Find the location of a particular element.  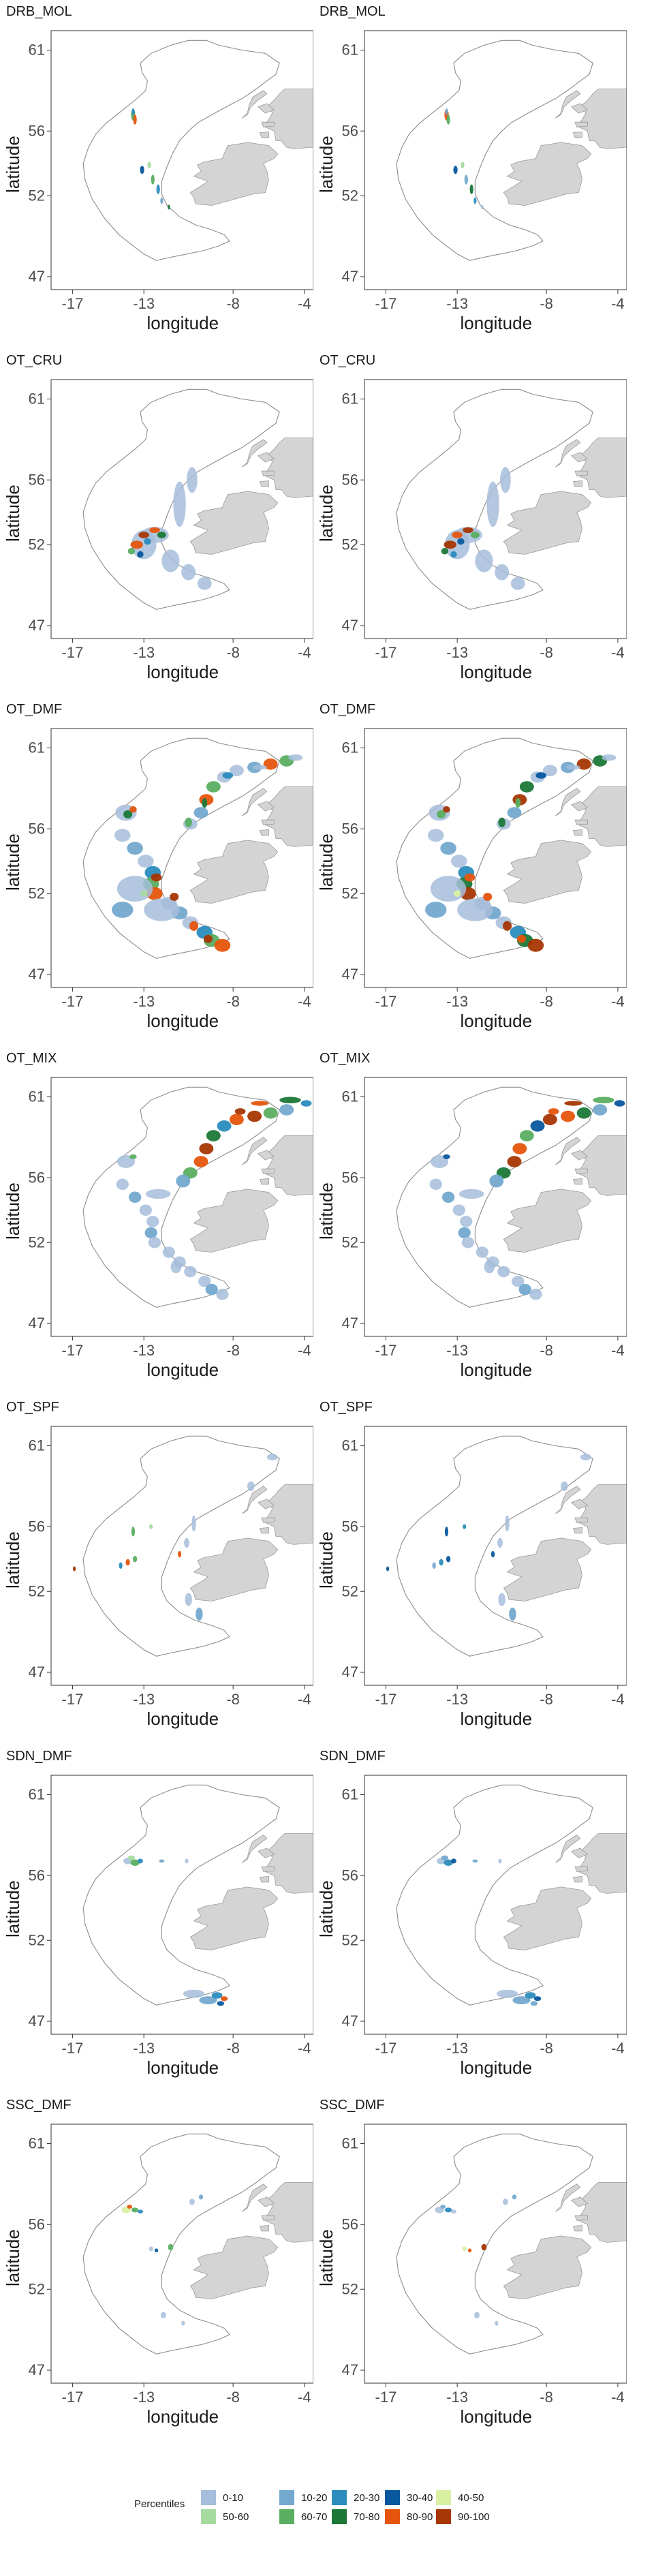

y-axis-label: latitude is located at coordinates (13, 1211).